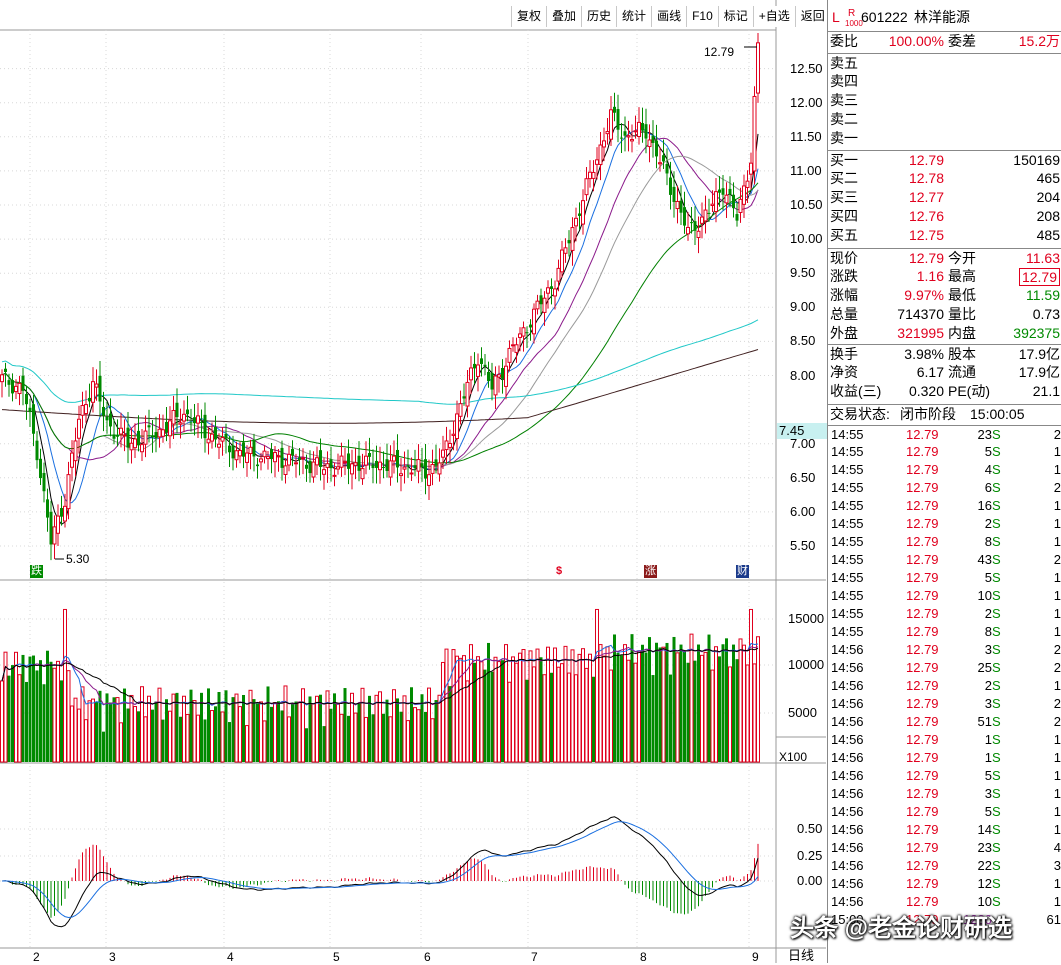 Image resolution: width=1061 pixels, height=965 pixels. Describe the element at coordinates (719, 52) in the screenshot. I see `high-annotation: 12.79` at that location.